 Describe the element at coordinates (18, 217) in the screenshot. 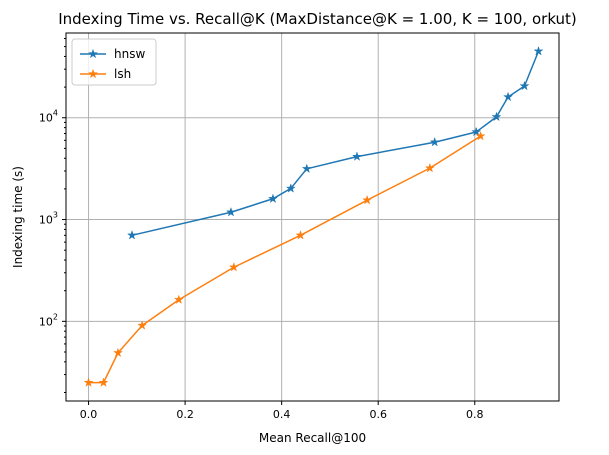

I see `y-axis-label: Indexing time (s)` at that location.